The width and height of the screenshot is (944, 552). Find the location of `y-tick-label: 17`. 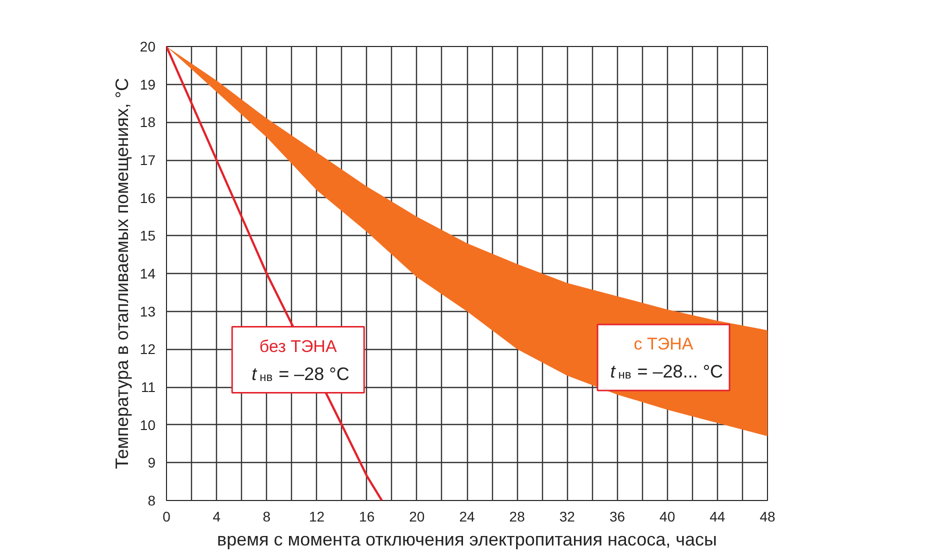

y-tick-label: 17 is located at coordinates (148, 160).